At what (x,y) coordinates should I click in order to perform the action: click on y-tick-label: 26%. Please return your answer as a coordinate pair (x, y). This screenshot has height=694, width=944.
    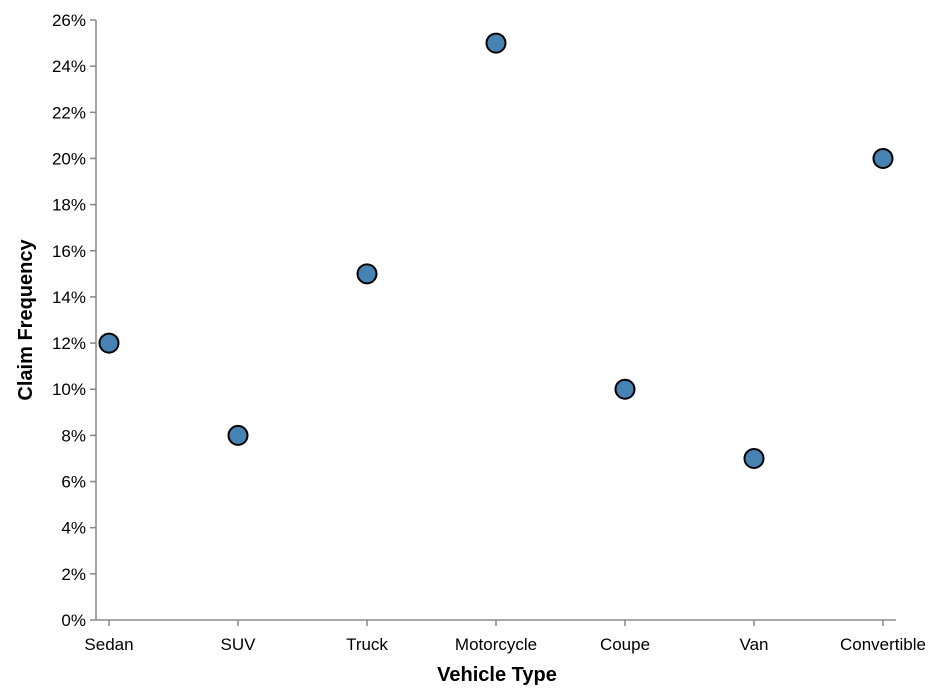
    Looking at the image, I should click on (69, 20).